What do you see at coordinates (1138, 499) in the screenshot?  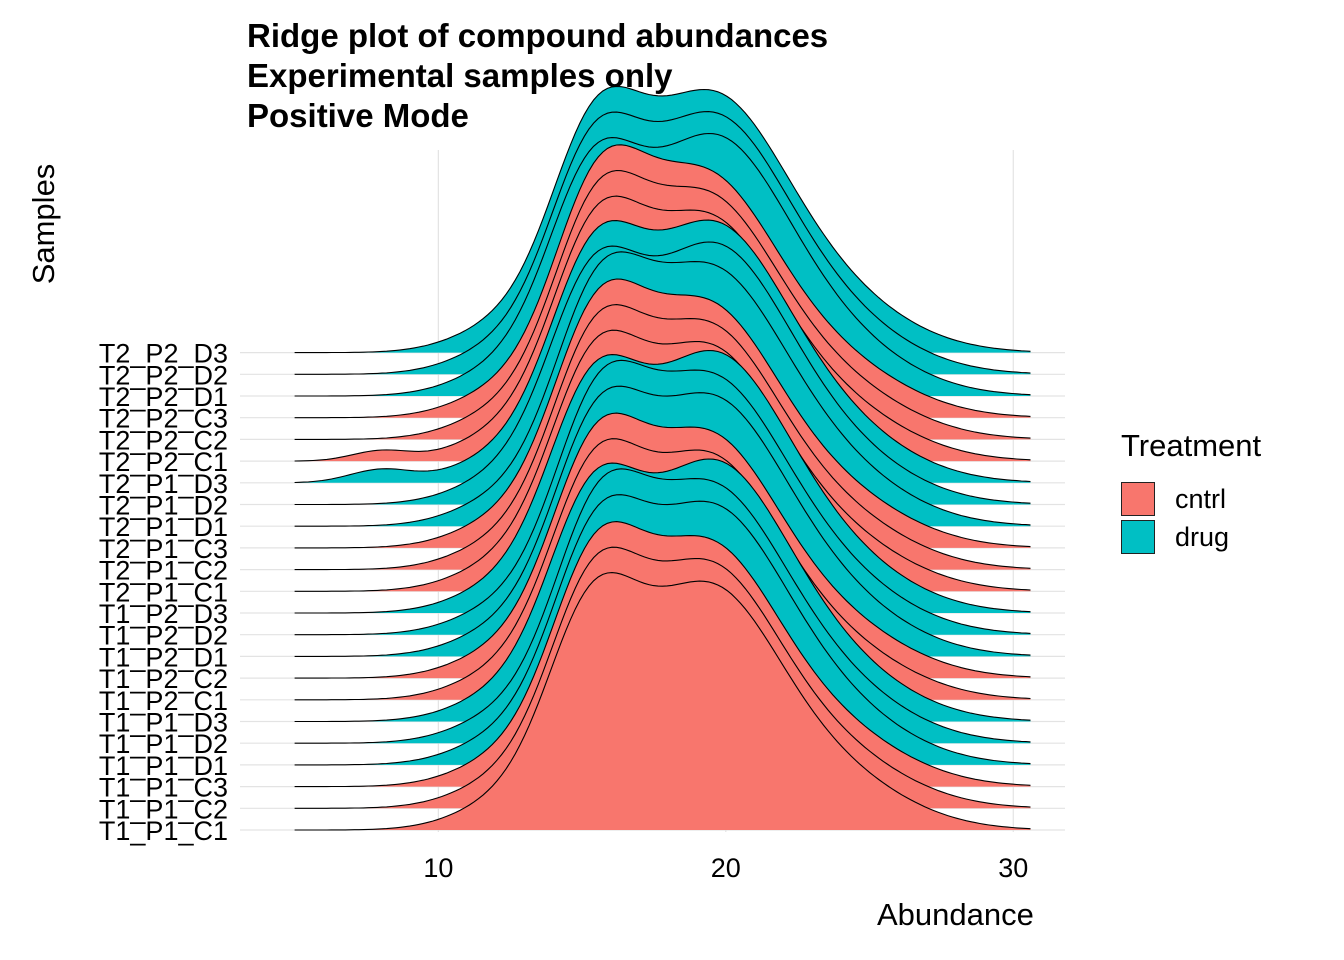 I see `legend-key-cntrl` at bounding box center [1138, 499].